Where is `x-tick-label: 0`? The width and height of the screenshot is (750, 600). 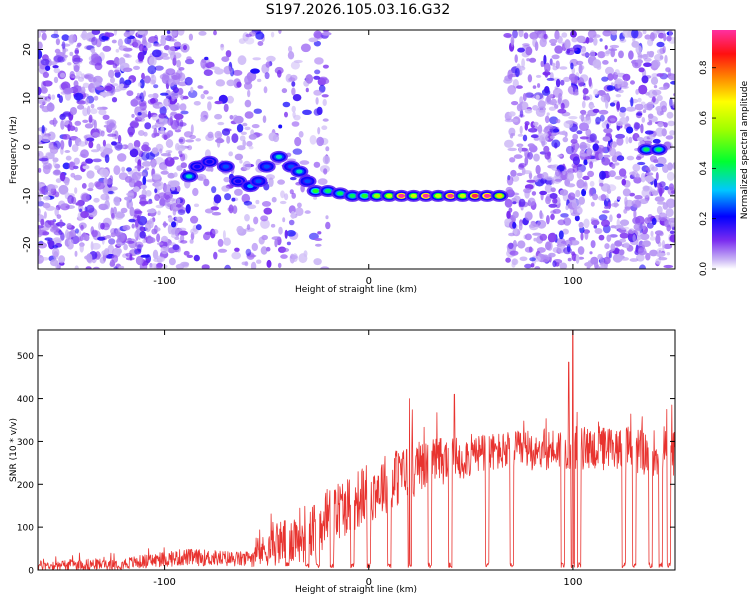
x-tick-label: 0 is located at coordinates (369, 582).